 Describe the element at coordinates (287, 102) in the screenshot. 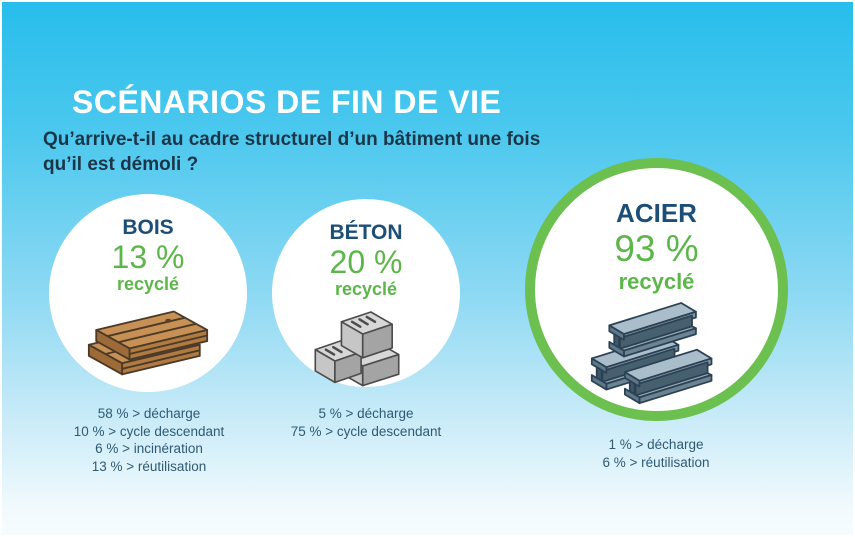

I see `page-title: SCÉNARIOS DE FIN DE VIE` at that location.